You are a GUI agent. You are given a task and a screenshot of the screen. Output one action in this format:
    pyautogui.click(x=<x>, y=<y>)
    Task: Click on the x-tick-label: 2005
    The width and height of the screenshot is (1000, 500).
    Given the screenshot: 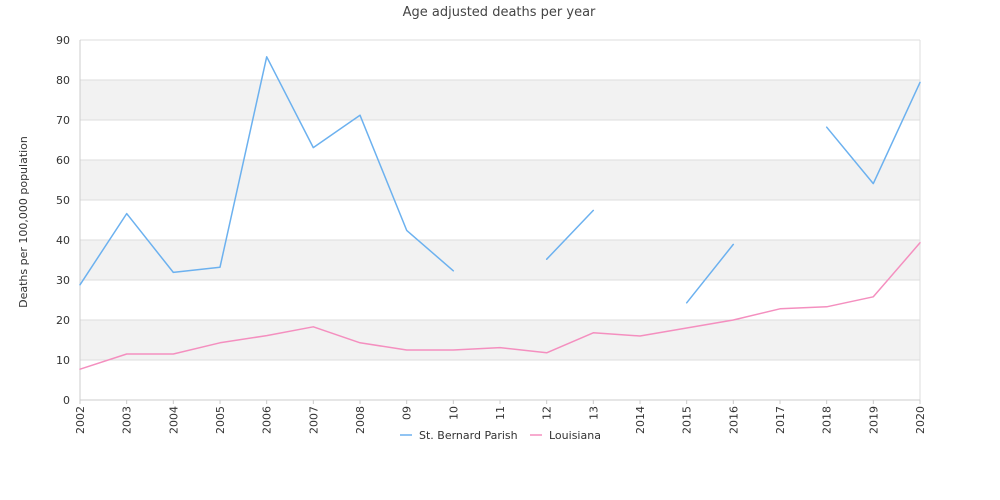 What is the action you would take?
    pyautogui.click(x=220, y=420)
    